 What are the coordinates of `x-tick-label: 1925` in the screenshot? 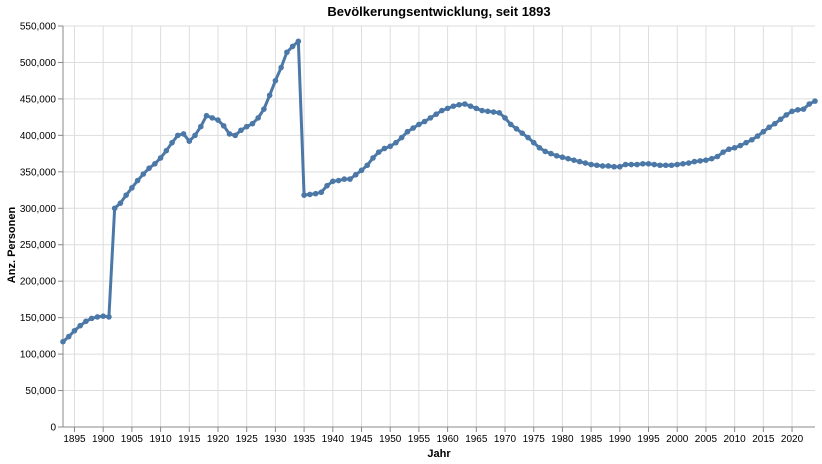 It's located at (247, 439).